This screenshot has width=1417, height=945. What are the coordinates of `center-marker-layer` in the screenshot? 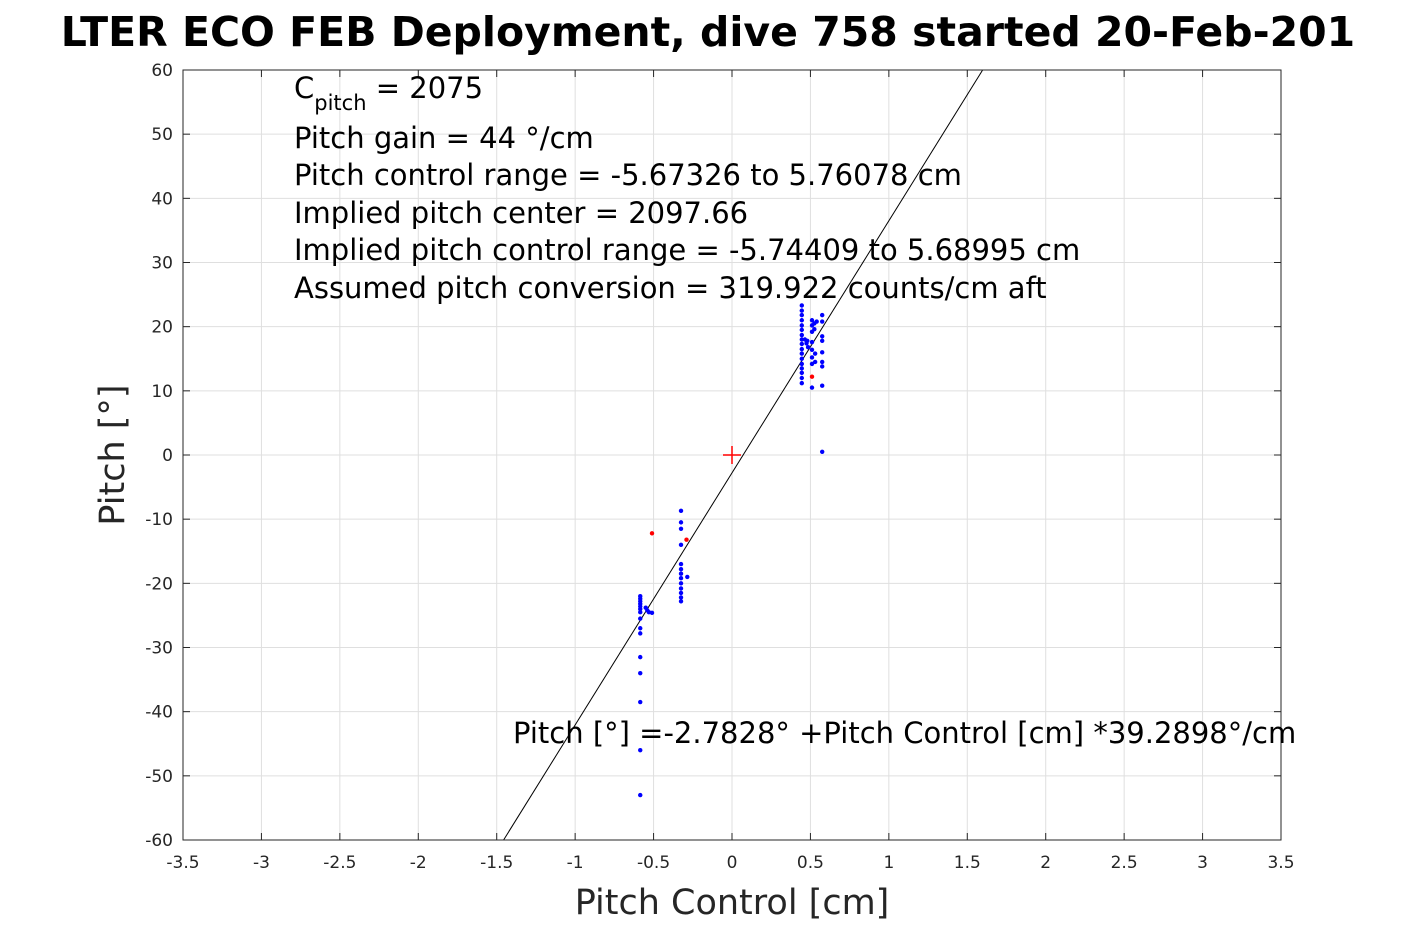 It's located at (732, 455).